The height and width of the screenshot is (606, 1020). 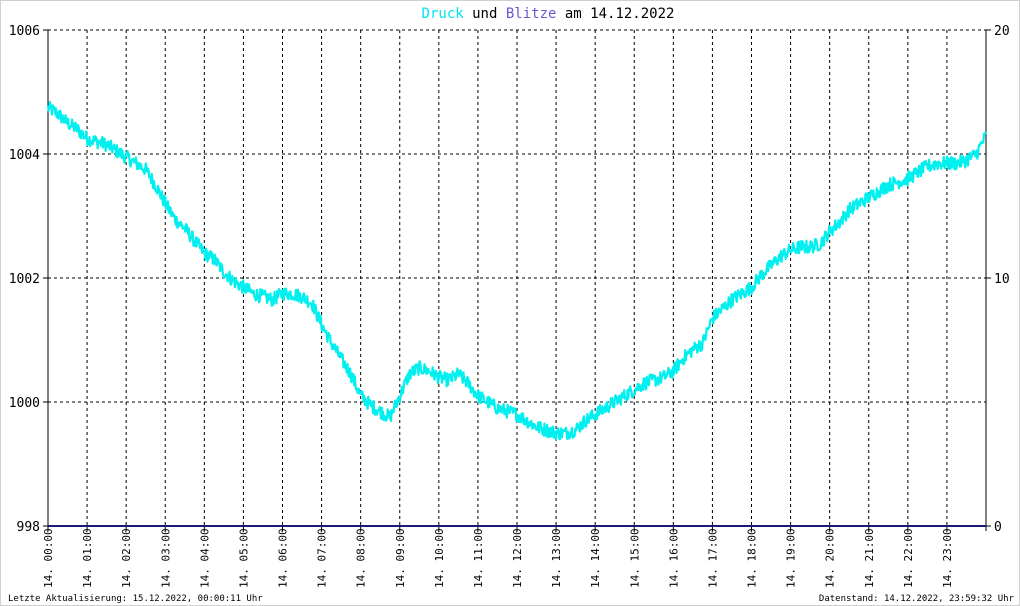 What do you see at coordinates (673, 558) in the screenshot?
I see `x-tick-label: 14. 16:00` at bounding box center [673, 558].